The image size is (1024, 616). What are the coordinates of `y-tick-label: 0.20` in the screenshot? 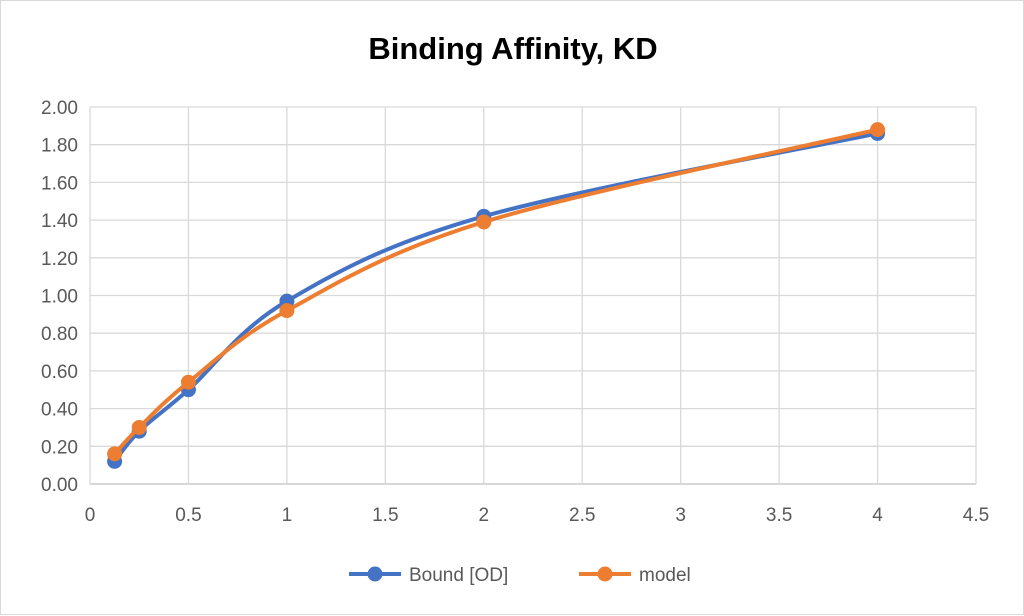 It's located at (59, 447).